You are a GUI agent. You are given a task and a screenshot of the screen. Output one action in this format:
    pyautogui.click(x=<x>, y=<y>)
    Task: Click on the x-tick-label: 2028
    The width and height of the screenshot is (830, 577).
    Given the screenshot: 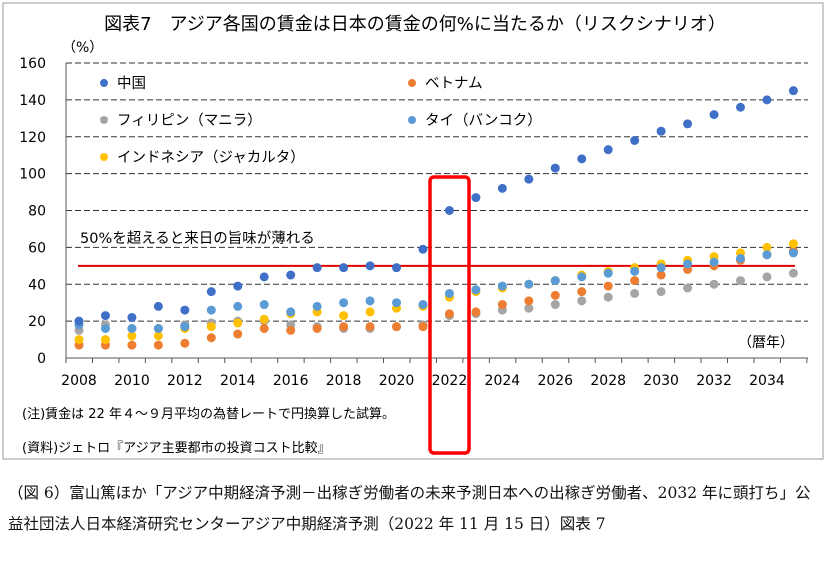 What is the action you would take?
    pyautogui.click(x=608, y=381)
    